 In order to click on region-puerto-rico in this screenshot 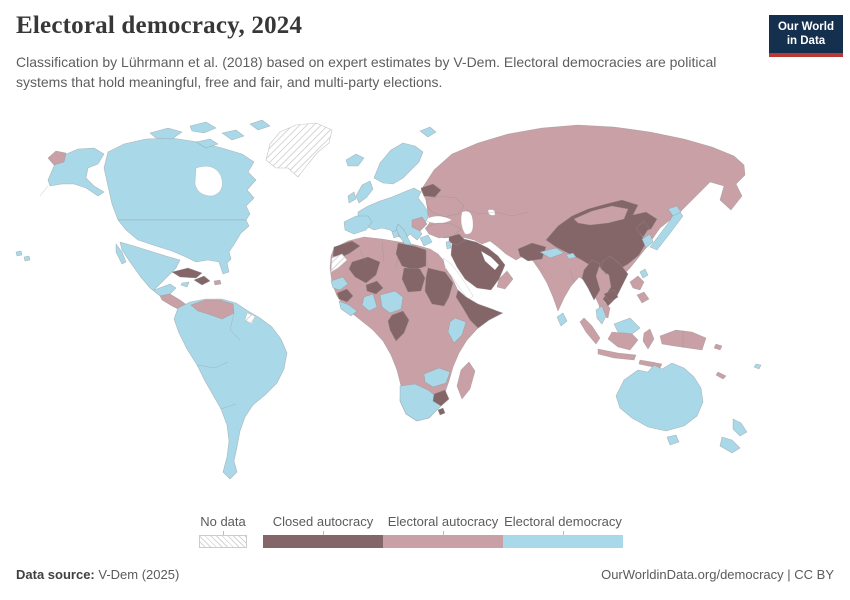, I will do `click(217, 282)`.